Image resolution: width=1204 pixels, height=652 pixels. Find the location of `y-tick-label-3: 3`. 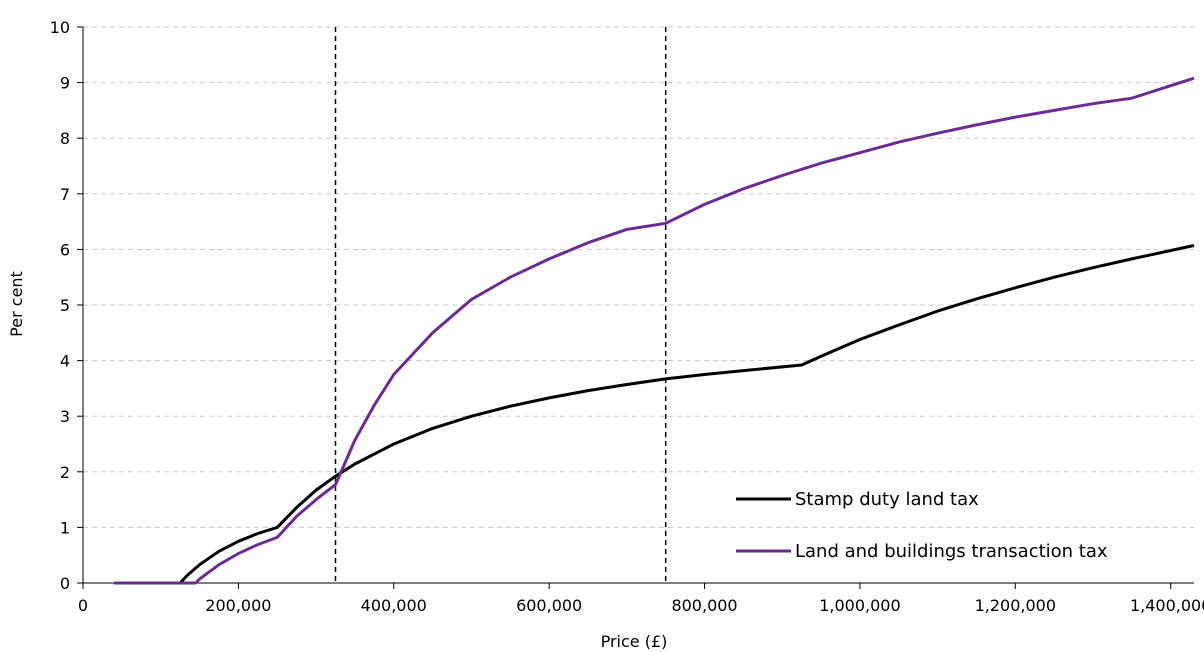

y-tick-label-3: 3 is located at coordinates (65, 416).